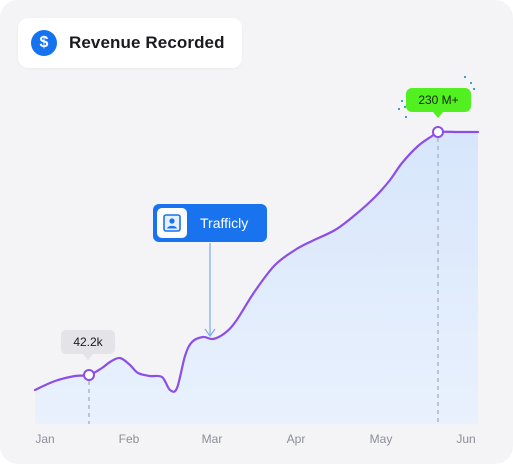 The width and height of the screenshot is (513, 464). I want to click on chart-title: Revenue Recorded, so click(147, 42).